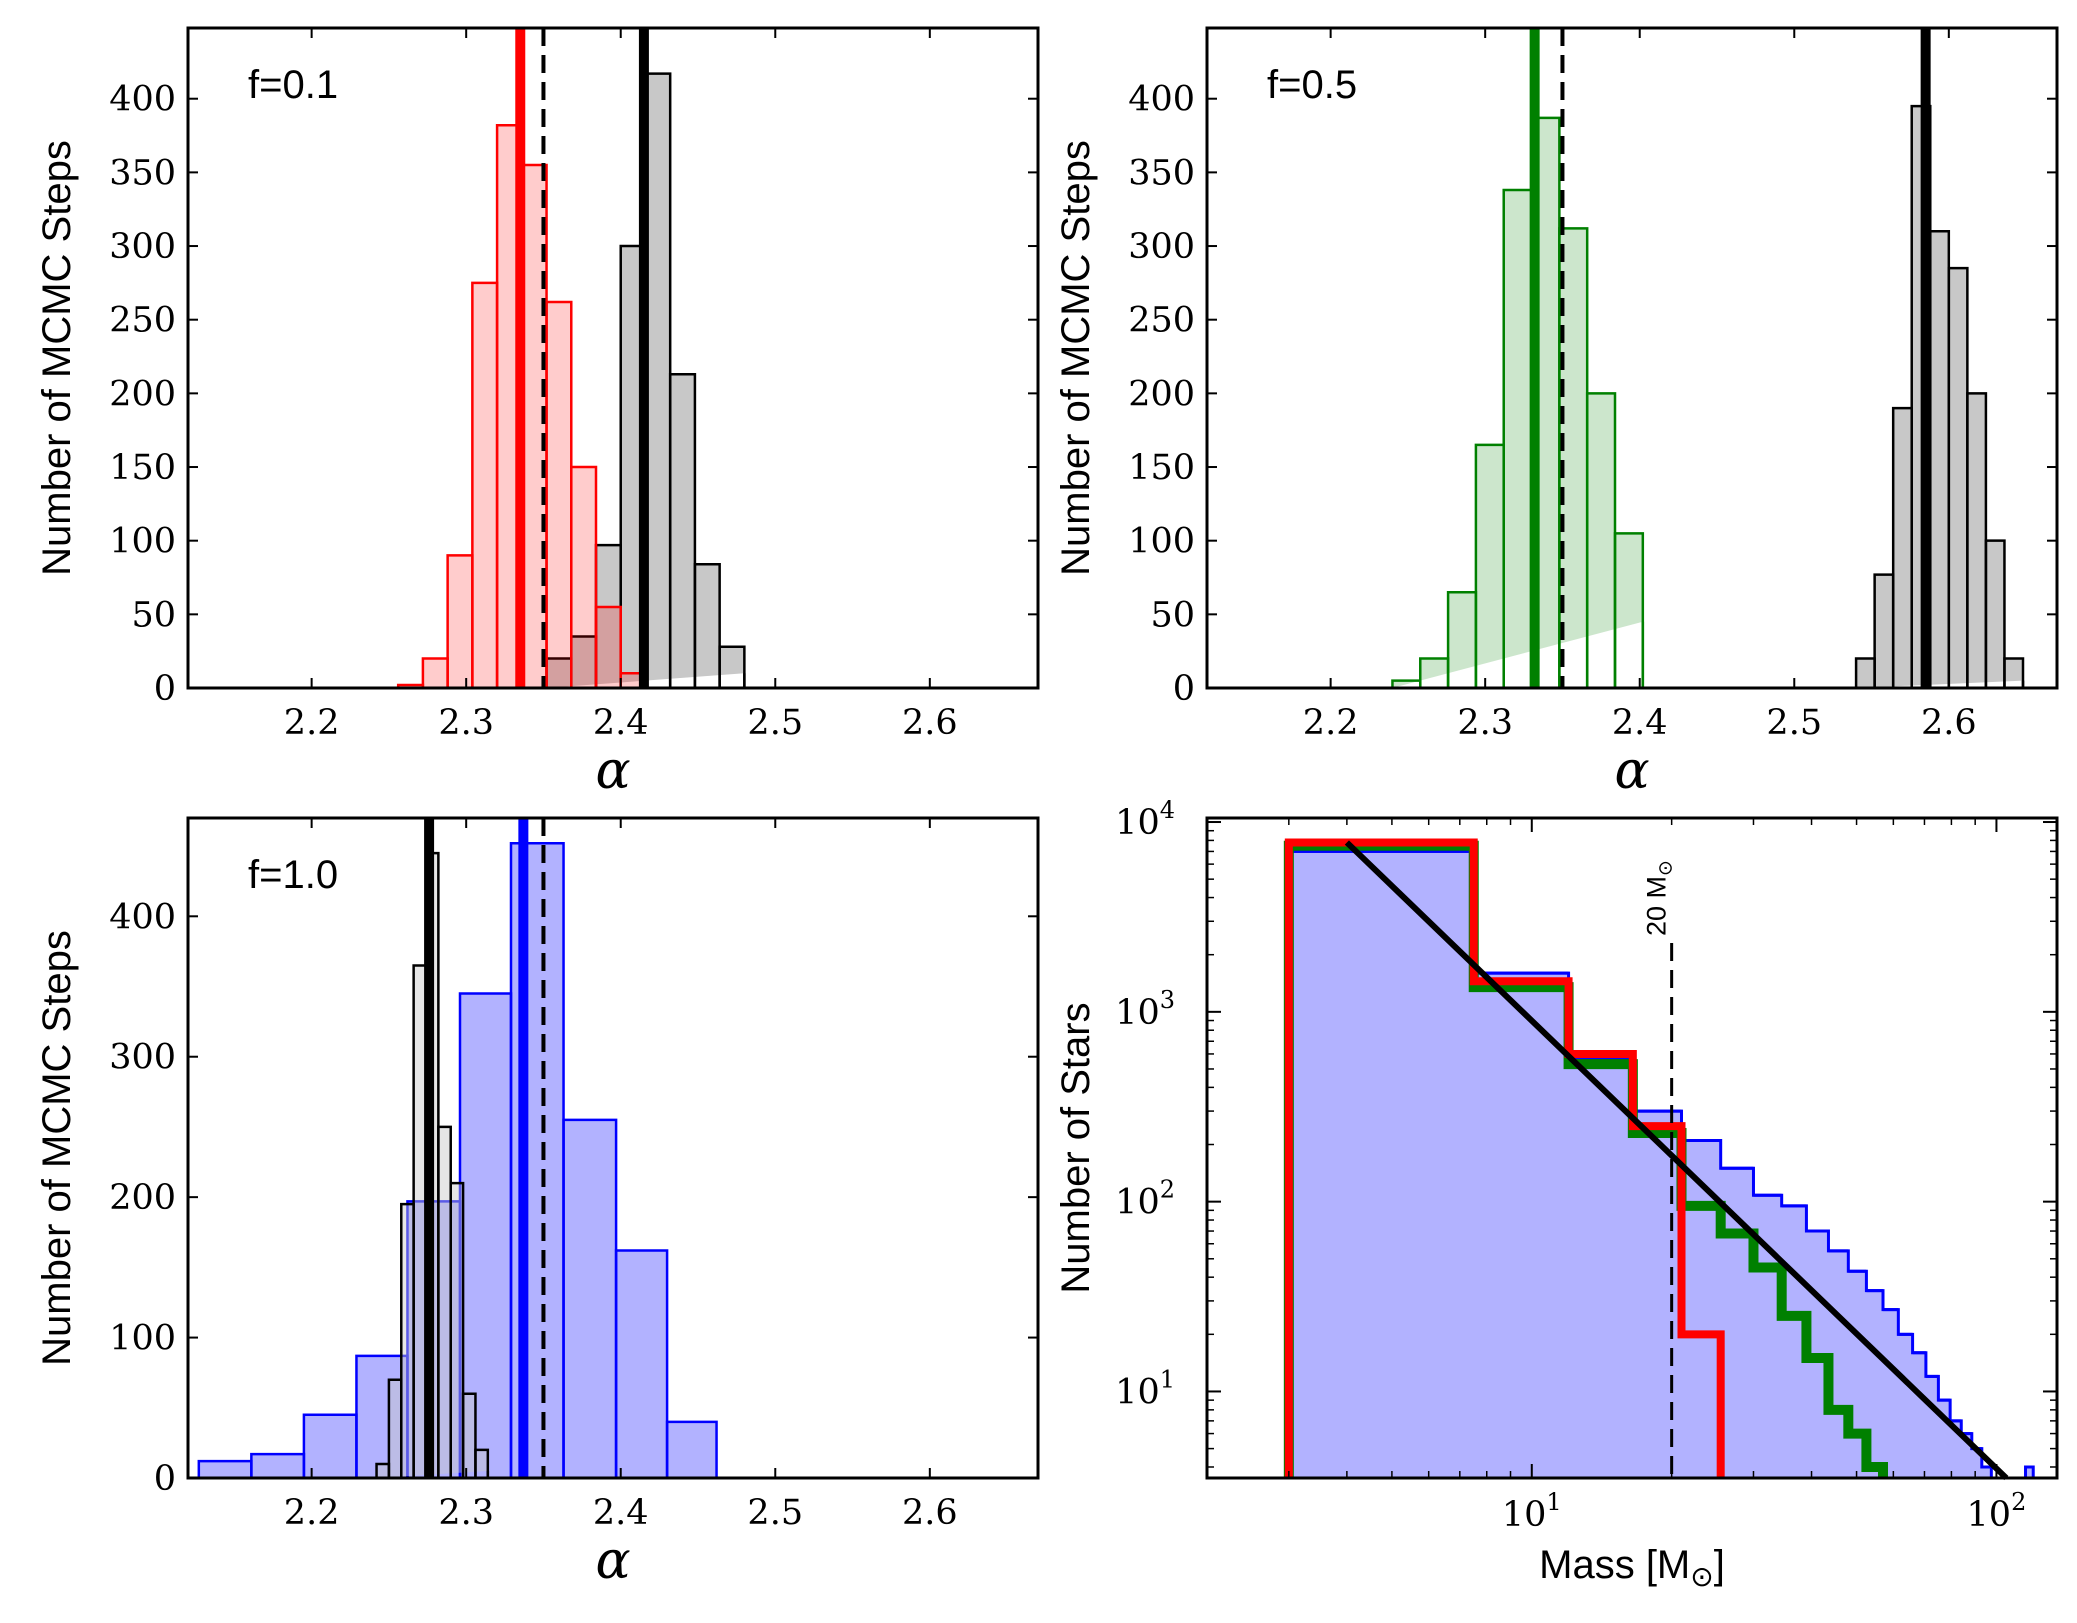  I want to click on histogram-fill-gray, so click(1939, 397).